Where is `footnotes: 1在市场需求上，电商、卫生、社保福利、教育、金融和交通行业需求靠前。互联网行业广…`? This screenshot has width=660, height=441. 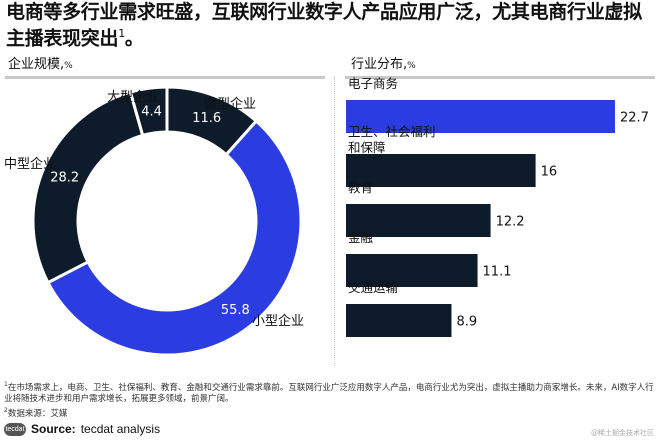
footnotes: 1在市场需求上，电商、卫生、社保福利、教育、金融和交通行业需求靠前。互联网行业广… is located at coordinates (329, 399).